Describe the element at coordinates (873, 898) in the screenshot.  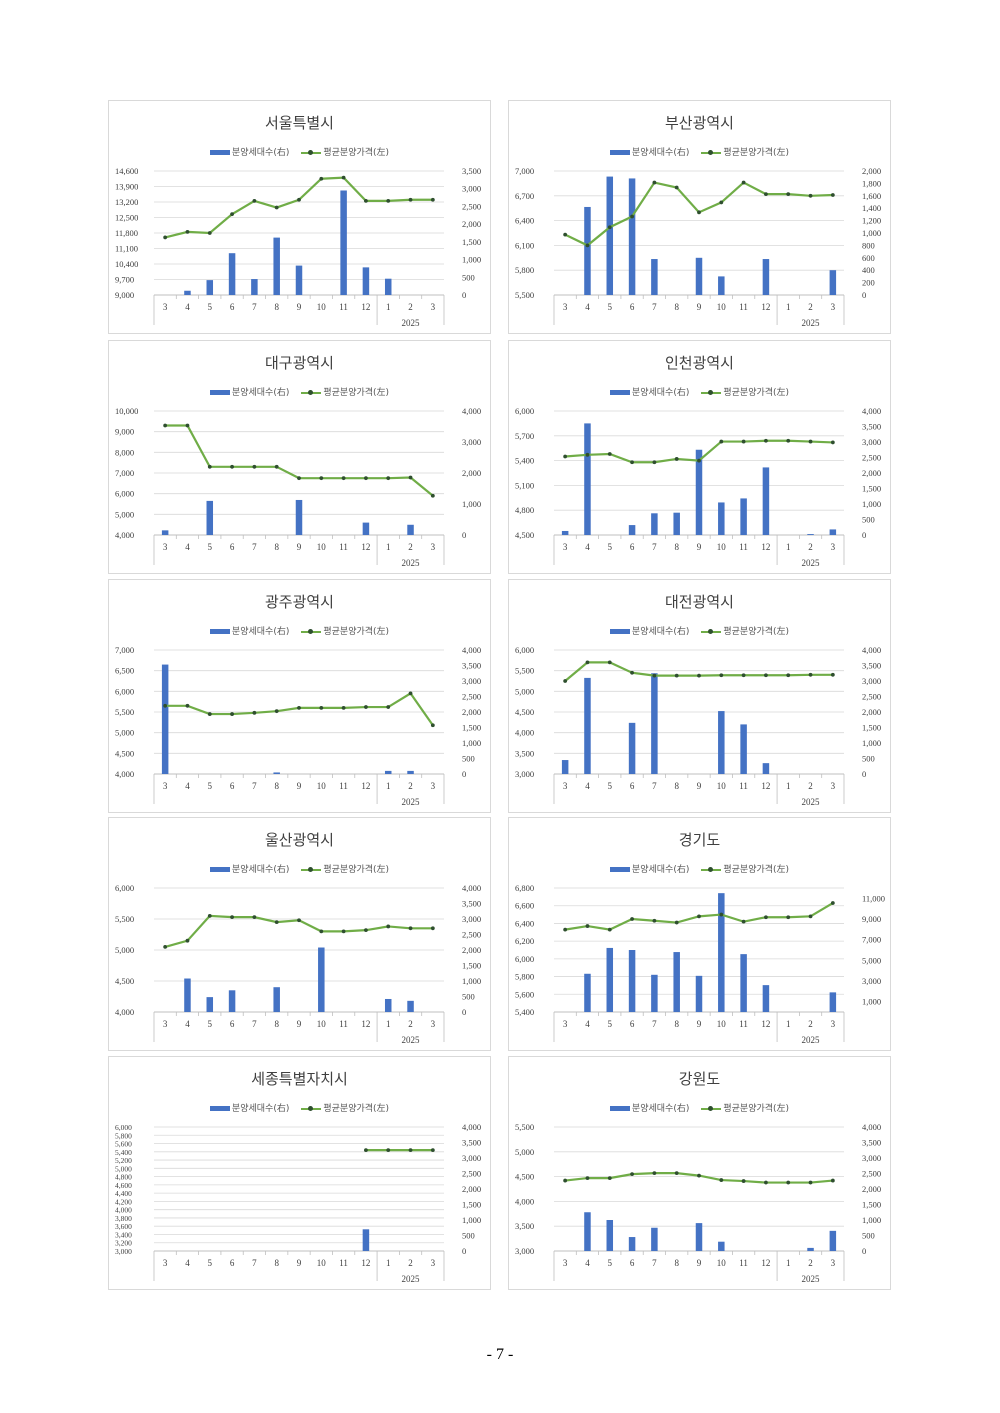
I see `y-right-tick-label: 11,000` at that location.